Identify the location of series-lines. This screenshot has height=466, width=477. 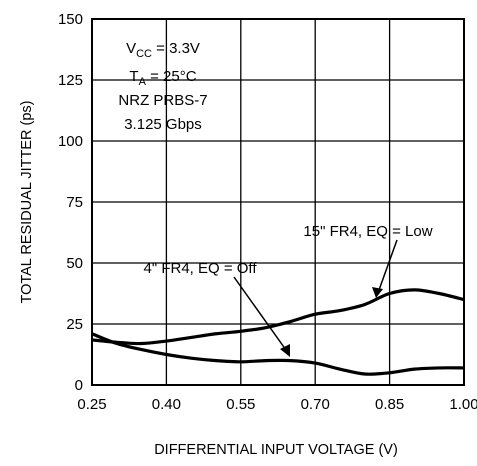
(278, 332).